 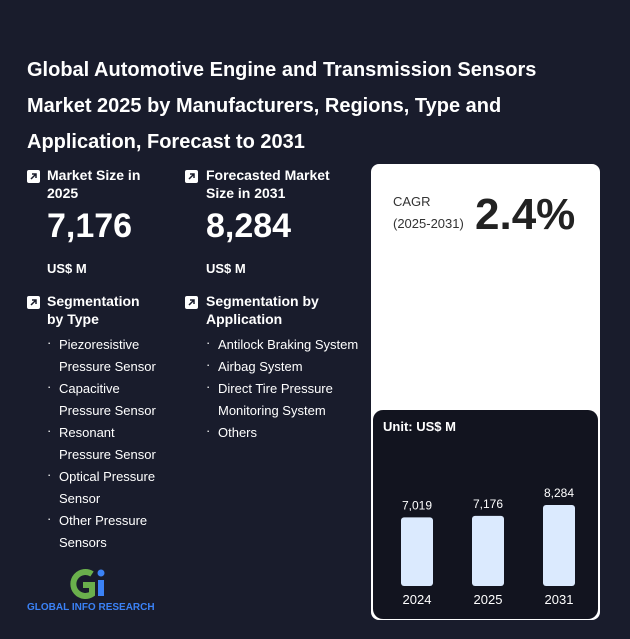 What do you see at coordinates (104, 531) in the screenshot?
I see `list-item: Other Pressure Sensors` at bounding box center [104, 531].